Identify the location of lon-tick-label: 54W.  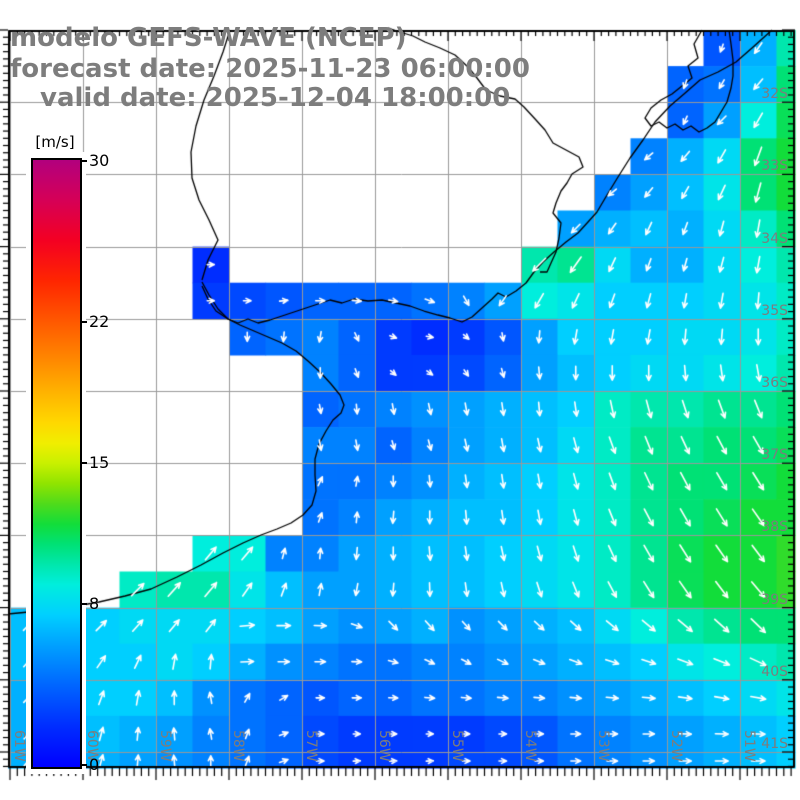
(530, 746).